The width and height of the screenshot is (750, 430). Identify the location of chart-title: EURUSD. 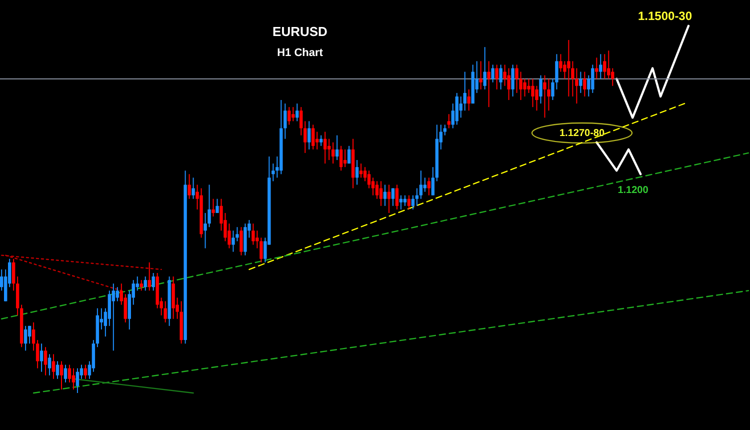
(300, 31).